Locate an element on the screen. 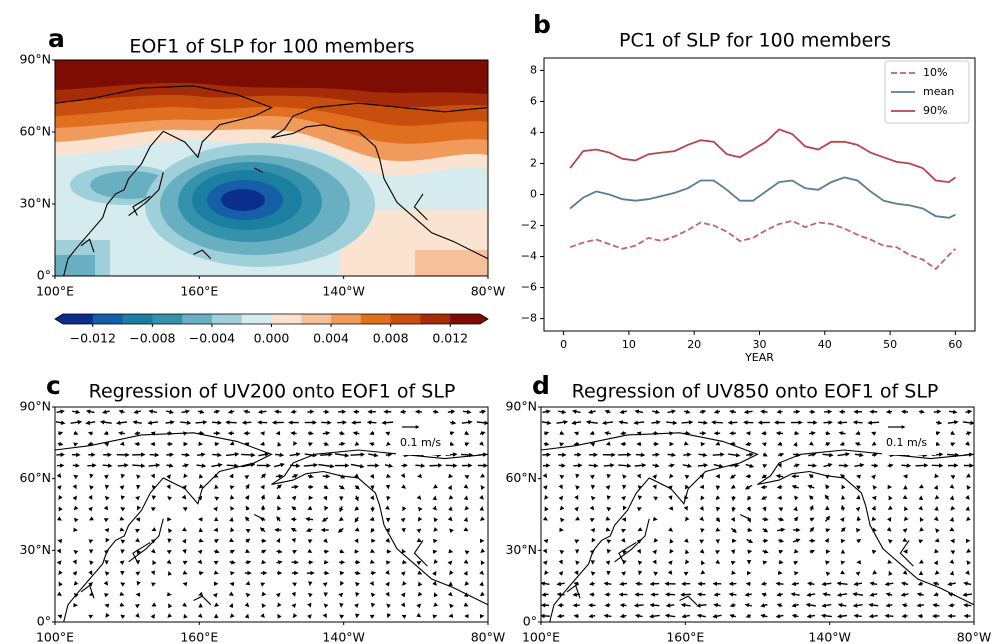  colorbar-tick-label: −0.004 is located at coordinates (212, 338).